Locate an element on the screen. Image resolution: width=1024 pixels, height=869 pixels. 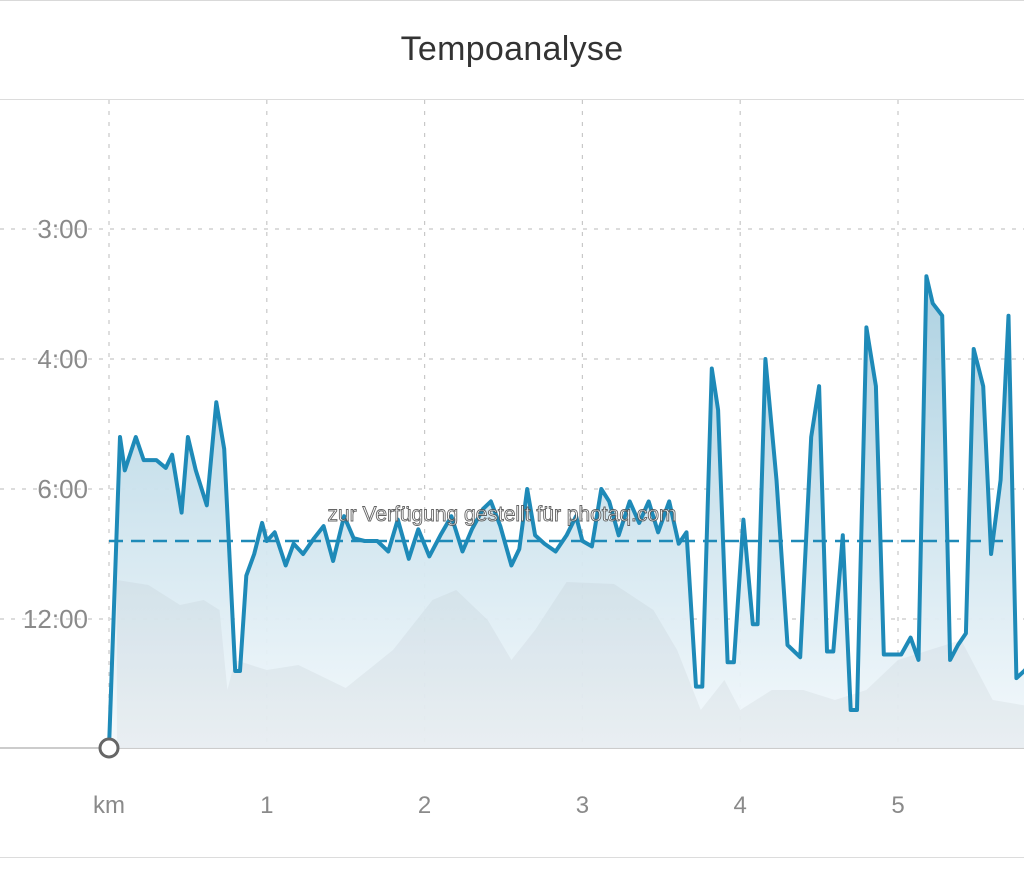
y-axis-labels: 3:00 4:00 6:00 12:00 is located at coordinates (55, 424).